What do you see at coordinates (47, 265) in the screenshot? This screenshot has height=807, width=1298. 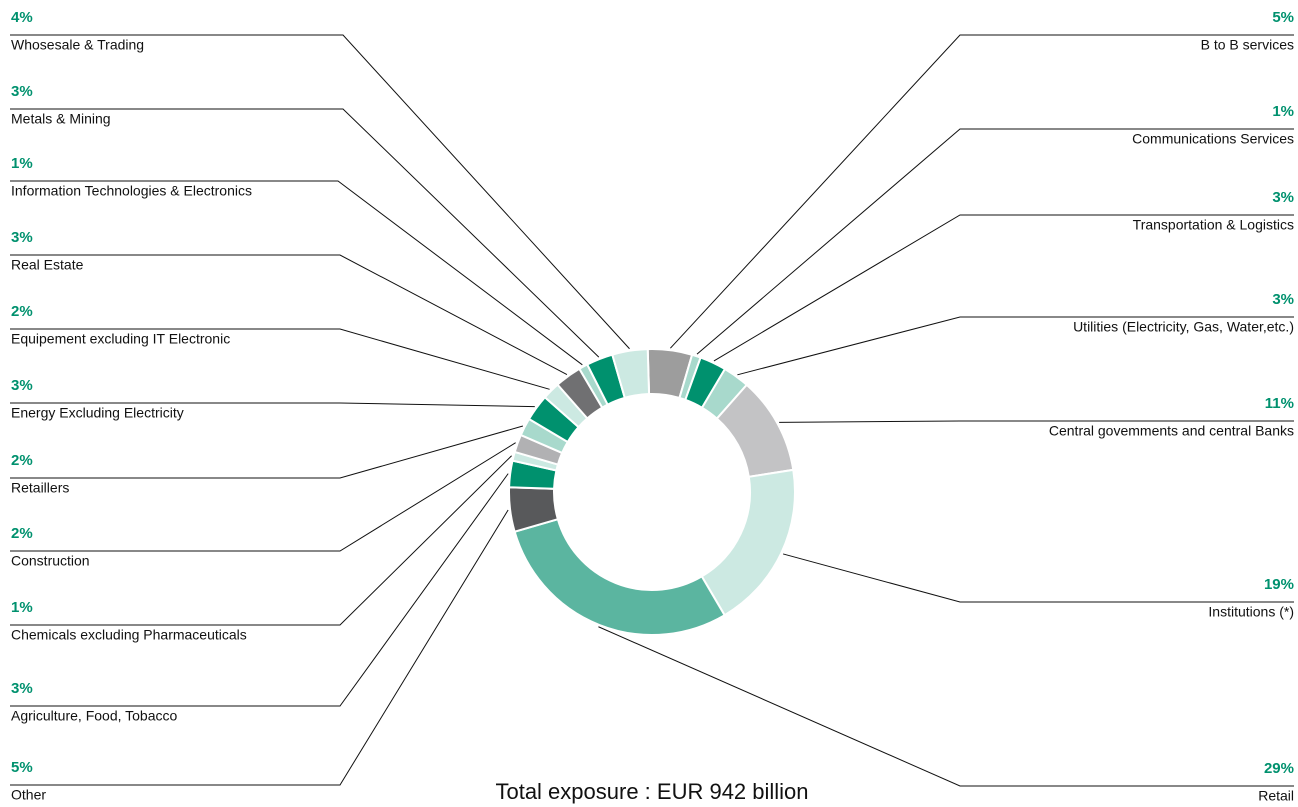 I see `category-label: Real Estate` at bounding box center [47, 265].